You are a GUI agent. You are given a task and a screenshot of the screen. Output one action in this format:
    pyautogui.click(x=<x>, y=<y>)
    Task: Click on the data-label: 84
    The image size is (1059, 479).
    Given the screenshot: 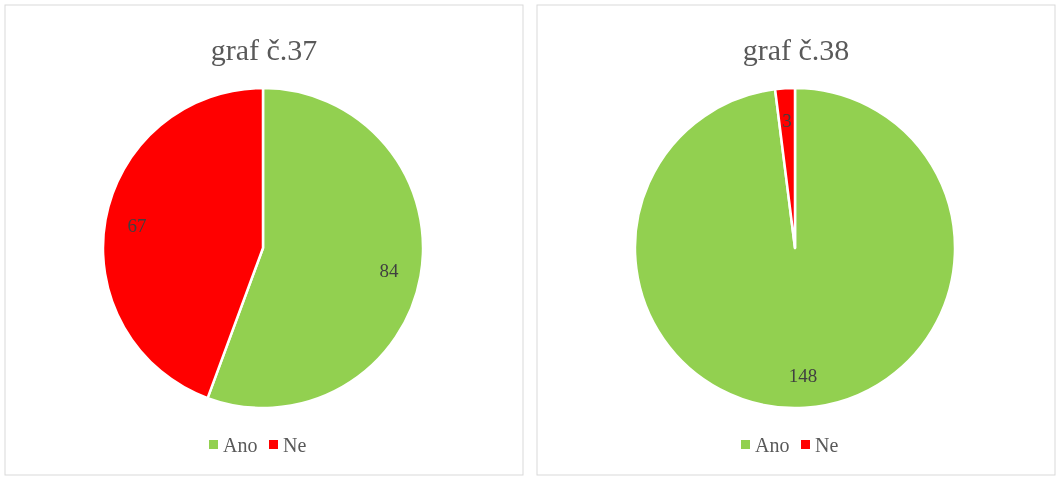 What is the action you would take?
    pyautogui.click(x=389, y=271)
    